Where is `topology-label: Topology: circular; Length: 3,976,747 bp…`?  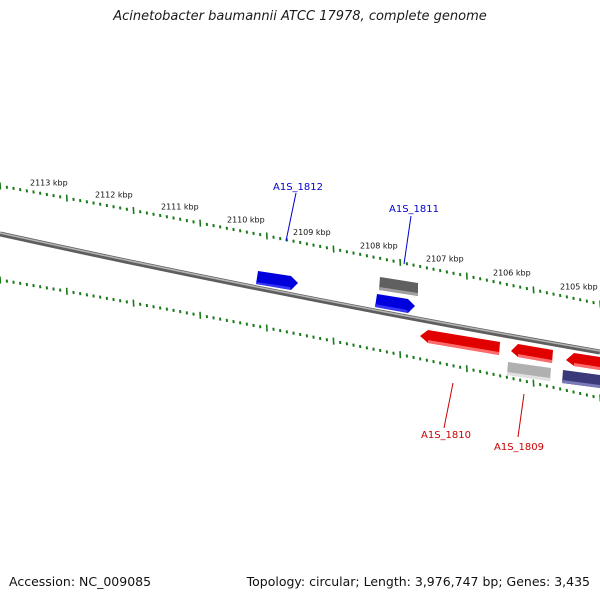 topology-label: Topology: circular; Length: 3,976,747 bp… is located at coordinates (418, 581).